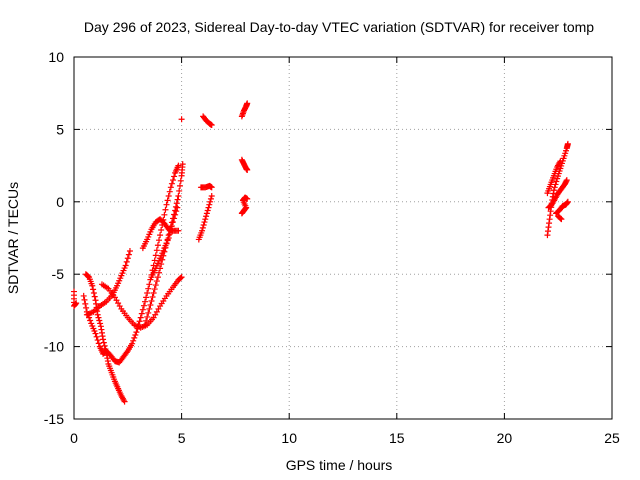 This screenshot has width=640, height=480. I want to click on series-arc12, so click(205, 218).